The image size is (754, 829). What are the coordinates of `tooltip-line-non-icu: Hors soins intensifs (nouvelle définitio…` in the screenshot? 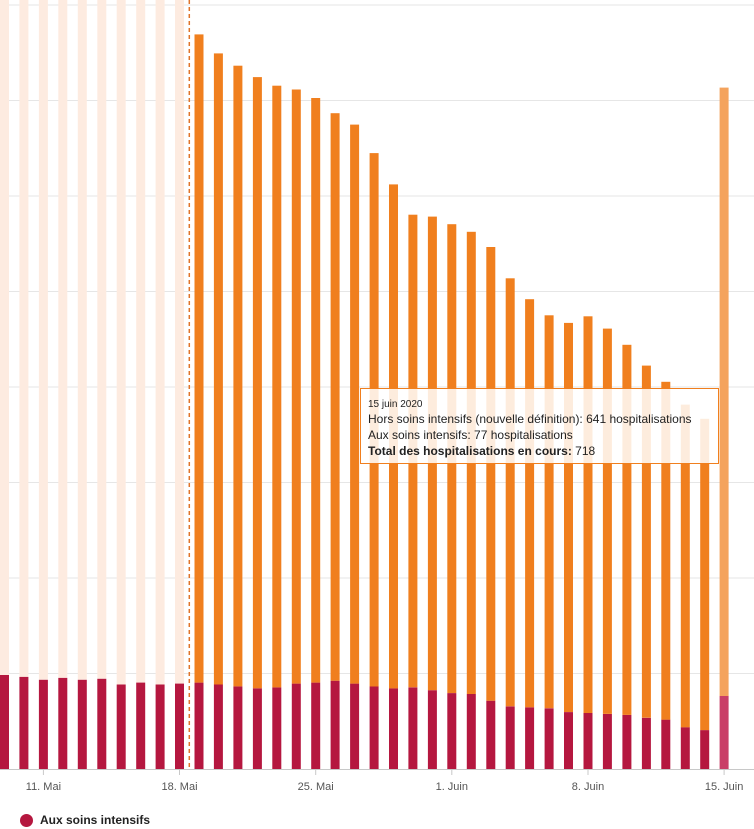 It's located at (530, 419).